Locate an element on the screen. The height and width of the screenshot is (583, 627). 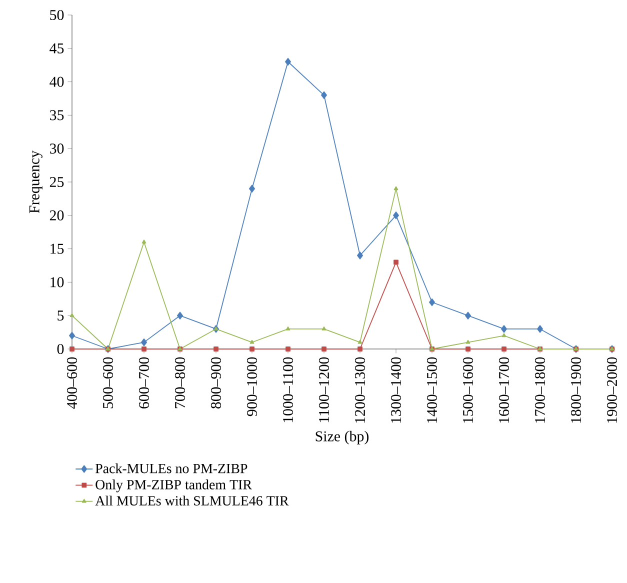
x-tick-label: 500–600 is located at coordinates (108, 382).